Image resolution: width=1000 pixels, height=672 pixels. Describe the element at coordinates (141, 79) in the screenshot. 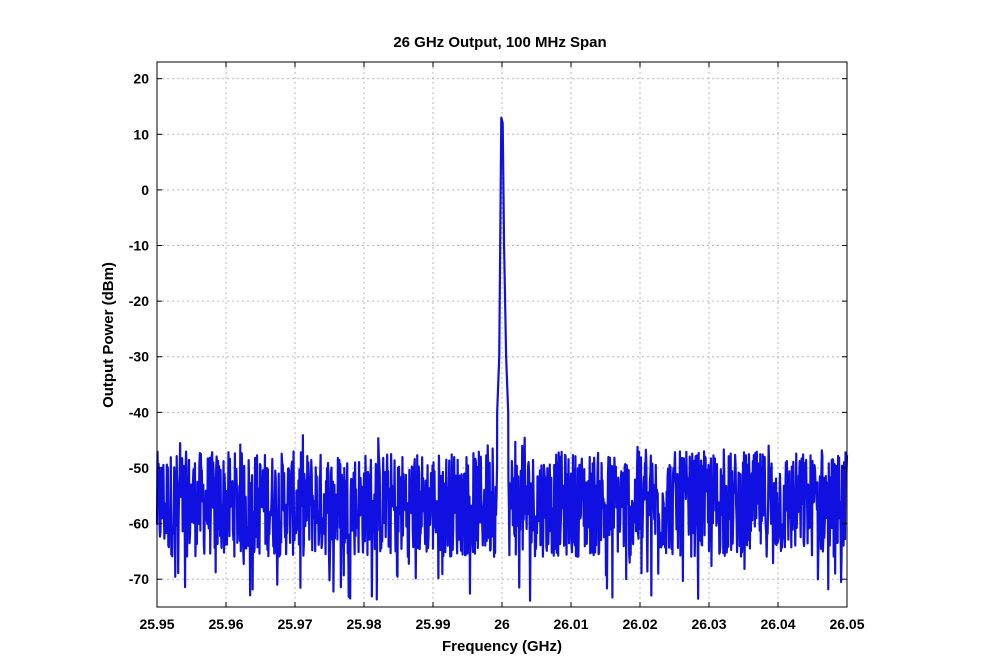

I see `y-tick-label: 20` at that location.